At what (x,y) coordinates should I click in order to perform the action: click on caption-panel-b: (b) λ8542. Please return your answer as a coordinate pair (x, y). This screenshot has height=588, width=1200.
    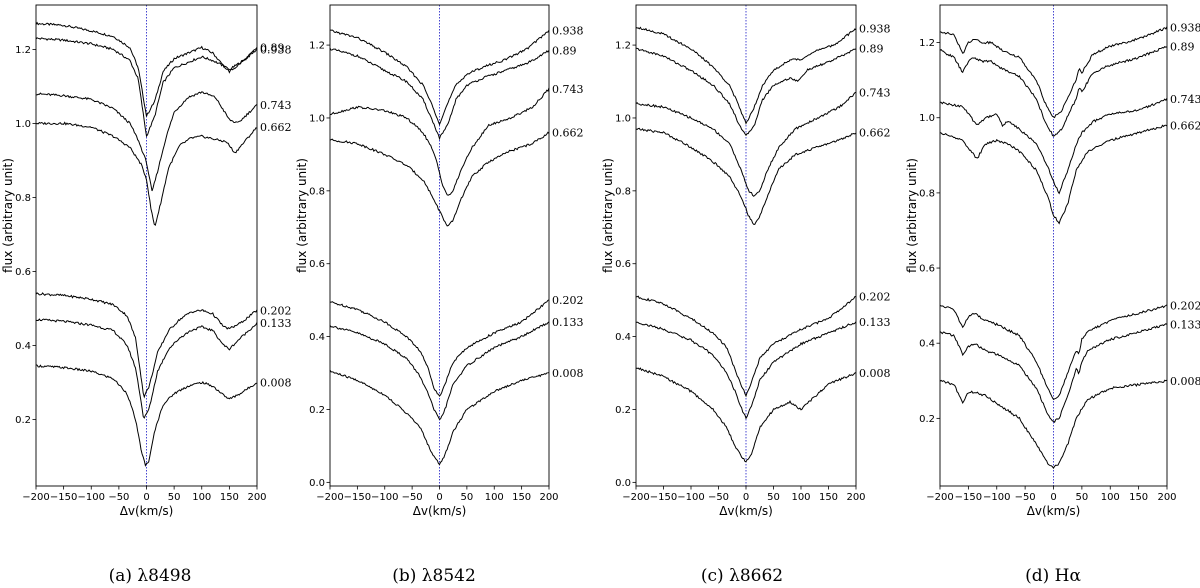
    Looking at the image, I should click on (434, 576).